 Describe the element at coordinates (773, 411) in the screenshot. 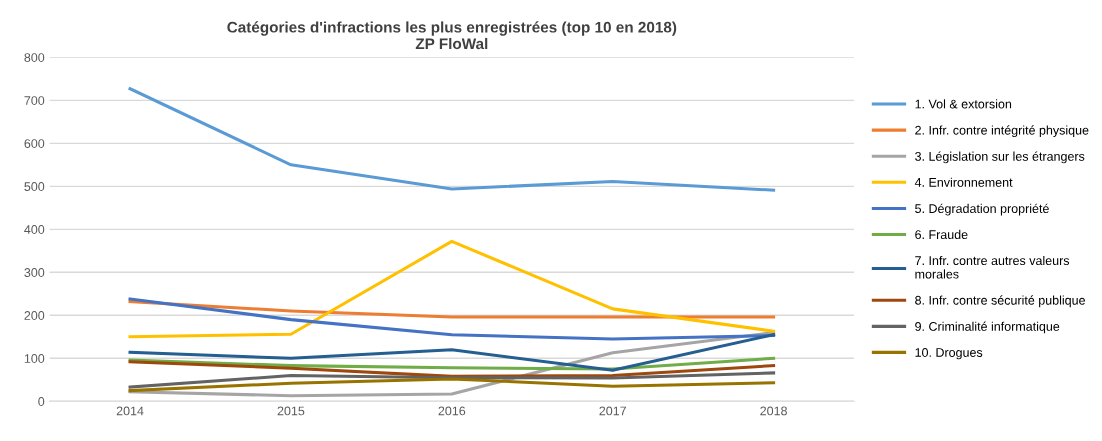

I see `x-tick-label: 2018` at that location.